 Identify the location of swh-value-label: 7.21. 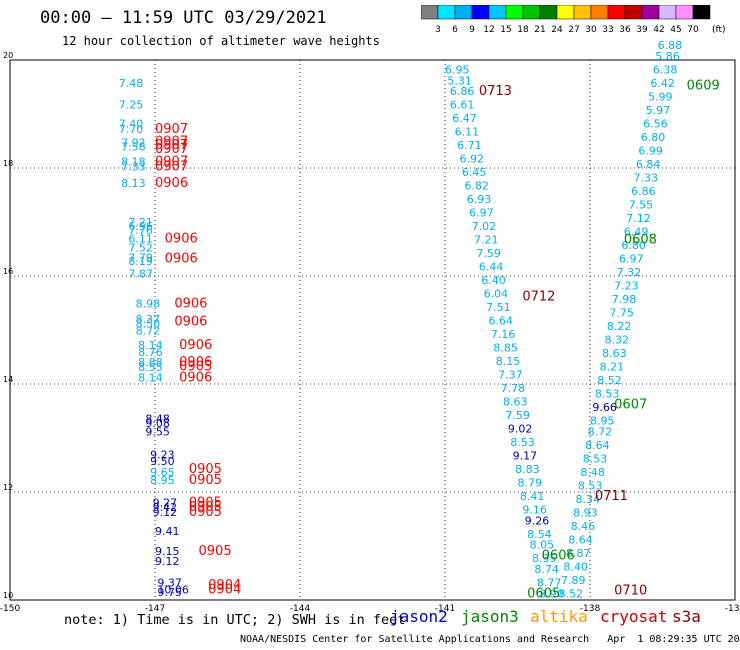
(486, 240).